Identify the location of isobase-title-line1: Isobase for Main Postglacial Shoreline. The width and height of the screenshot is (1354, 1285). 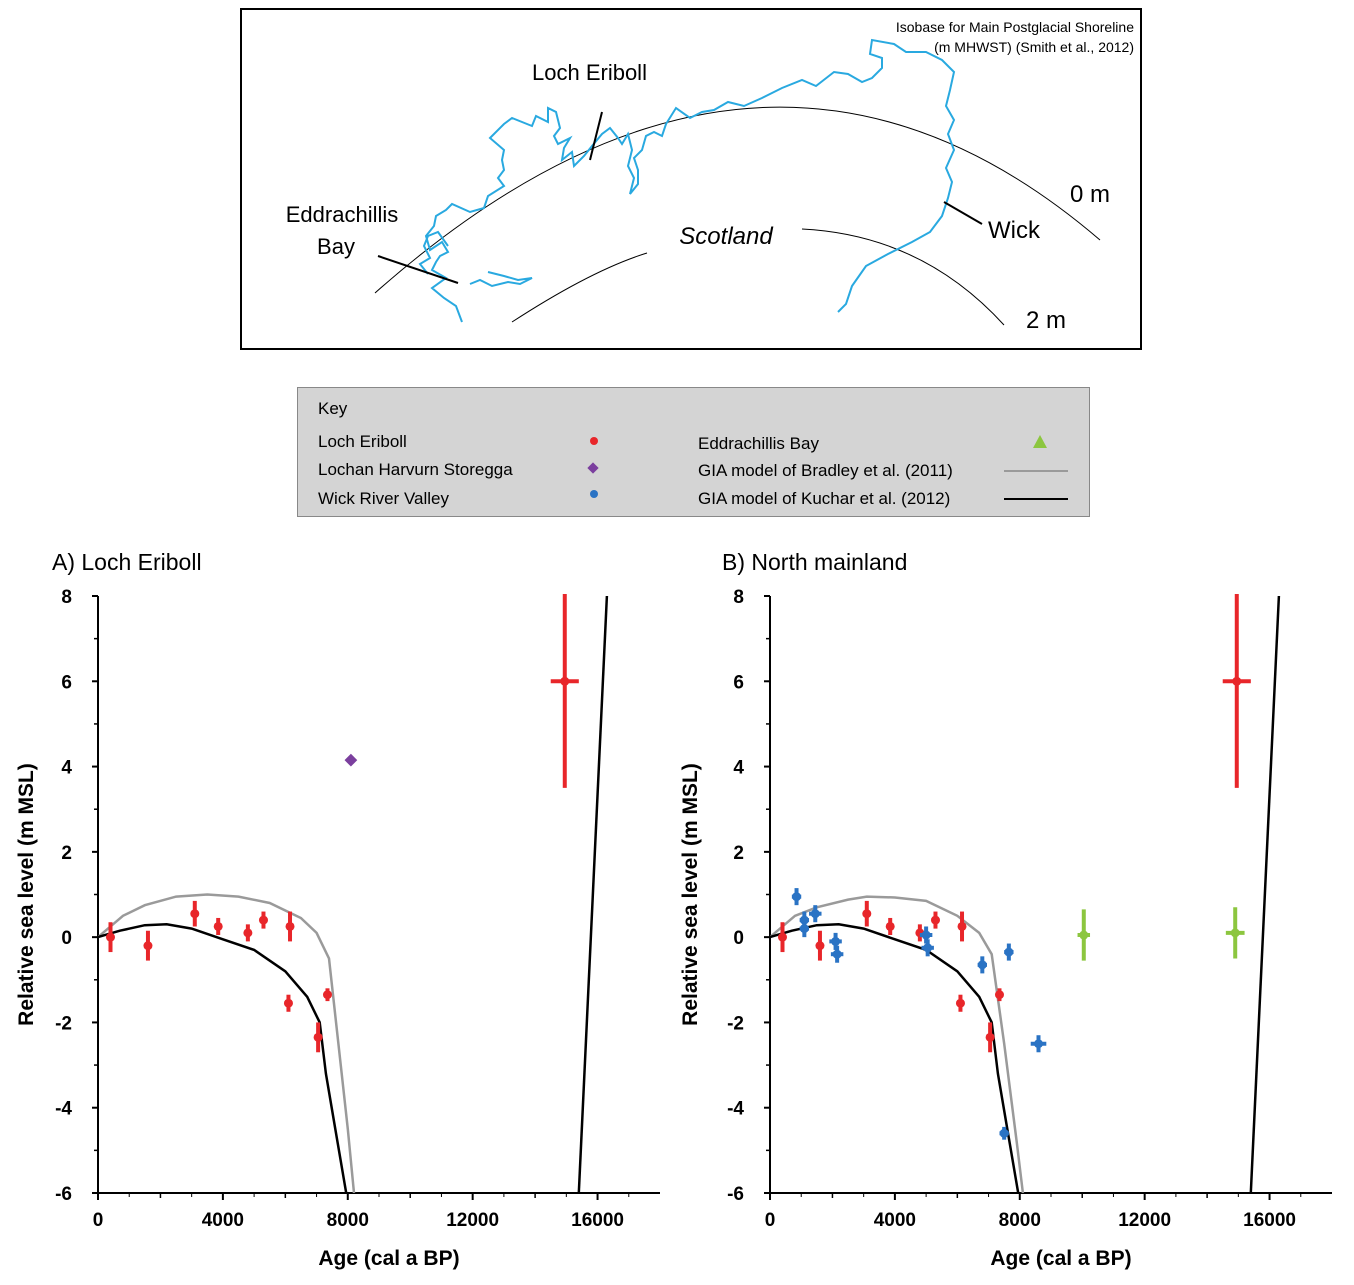
(1015, 27).